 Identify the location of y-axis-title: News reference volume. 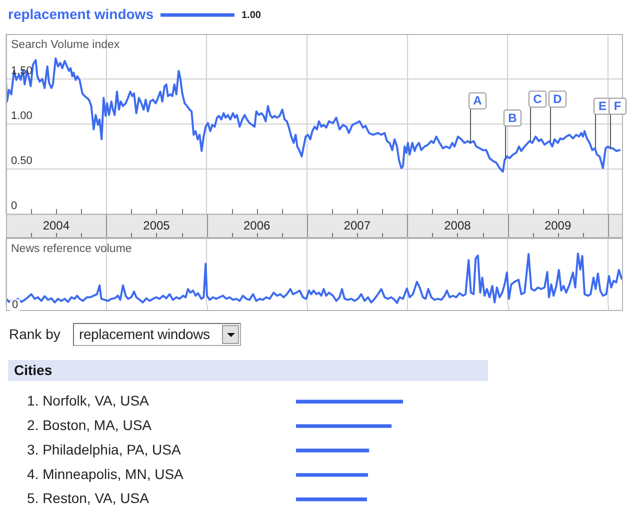
(71, 249).